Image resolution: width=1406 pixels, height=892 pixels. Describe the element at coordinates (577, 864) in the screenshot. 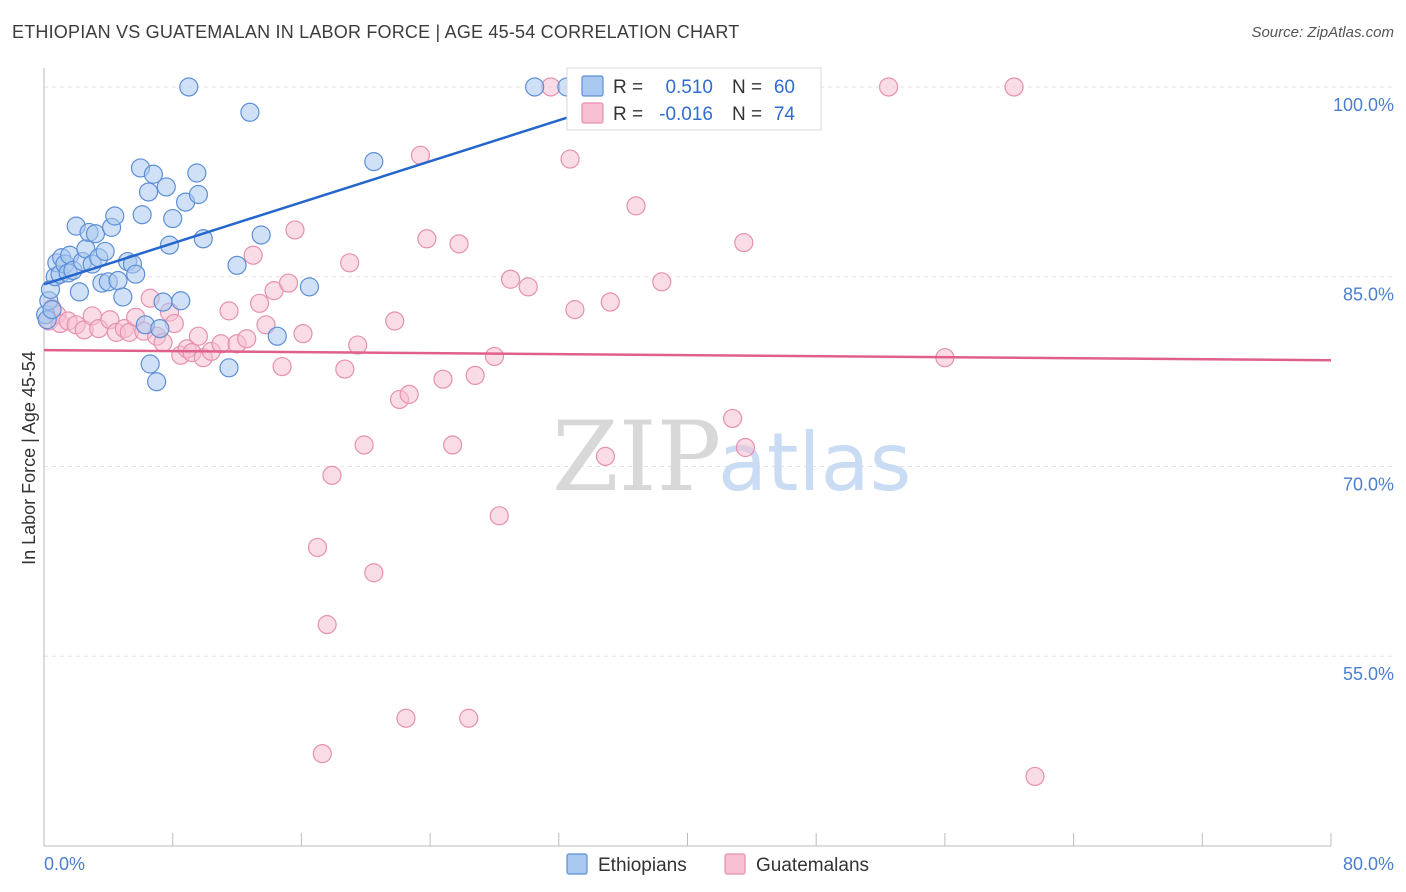

I see `bottom-legend-swatch-ethiopians` at that location.